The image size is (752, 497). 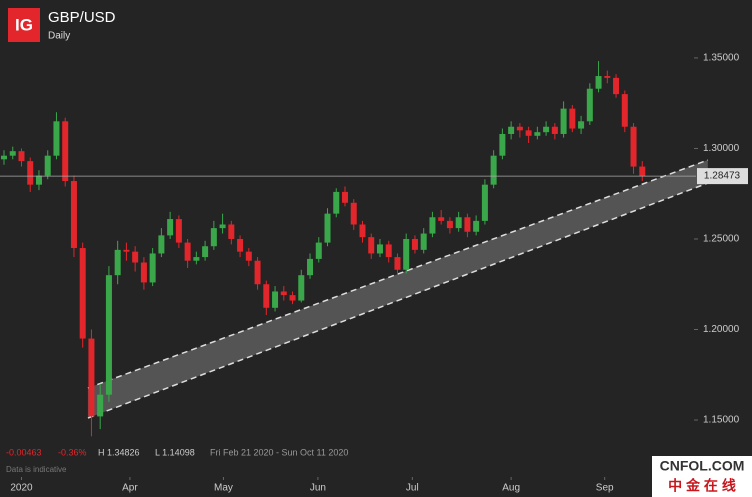 What do you see at coordinates (721, 239) in the screenshot?
I see `y-tick-label: 1.25000` at bounding box center [721, 239].